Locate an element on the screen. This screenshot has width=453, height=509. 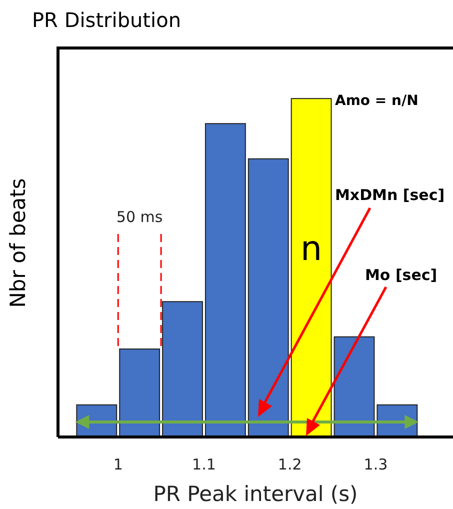
annotation: n is located at coordinates (311, 249).